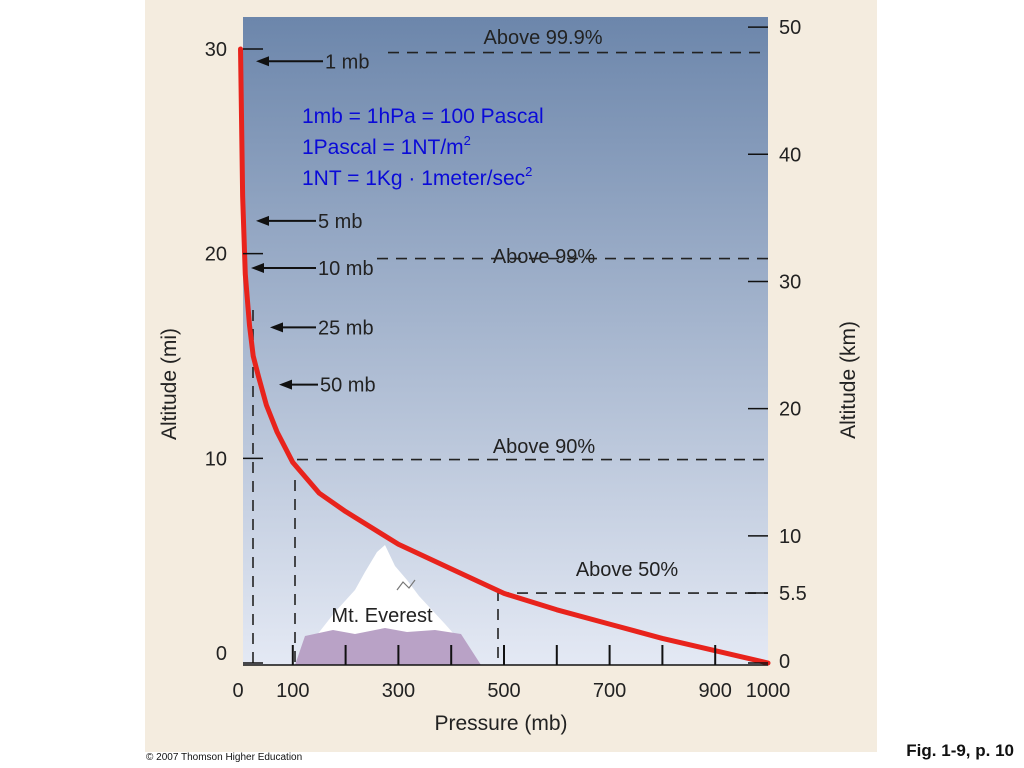  Describe the element at coordinates (715, 691) in the screenshot. I see `x-tick-label: 900` at that location.